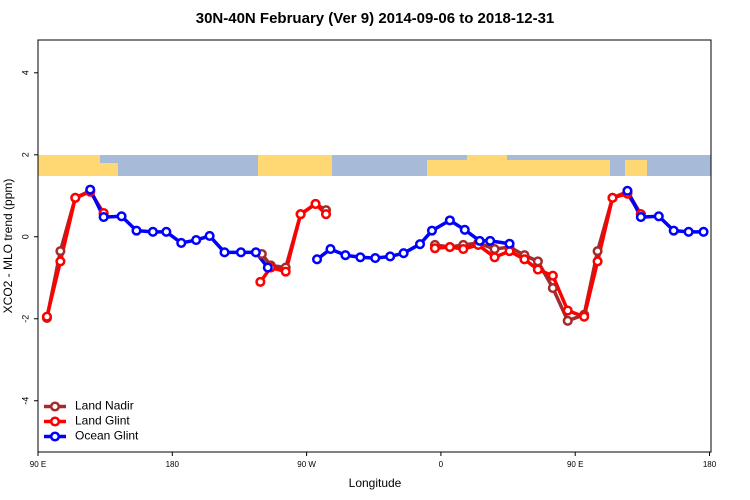 The height and width of the screenshot is (500, 750). Describe the element at coordinates (25, 236) in the screenshot. I see `y-tick-label: 0` at that location.